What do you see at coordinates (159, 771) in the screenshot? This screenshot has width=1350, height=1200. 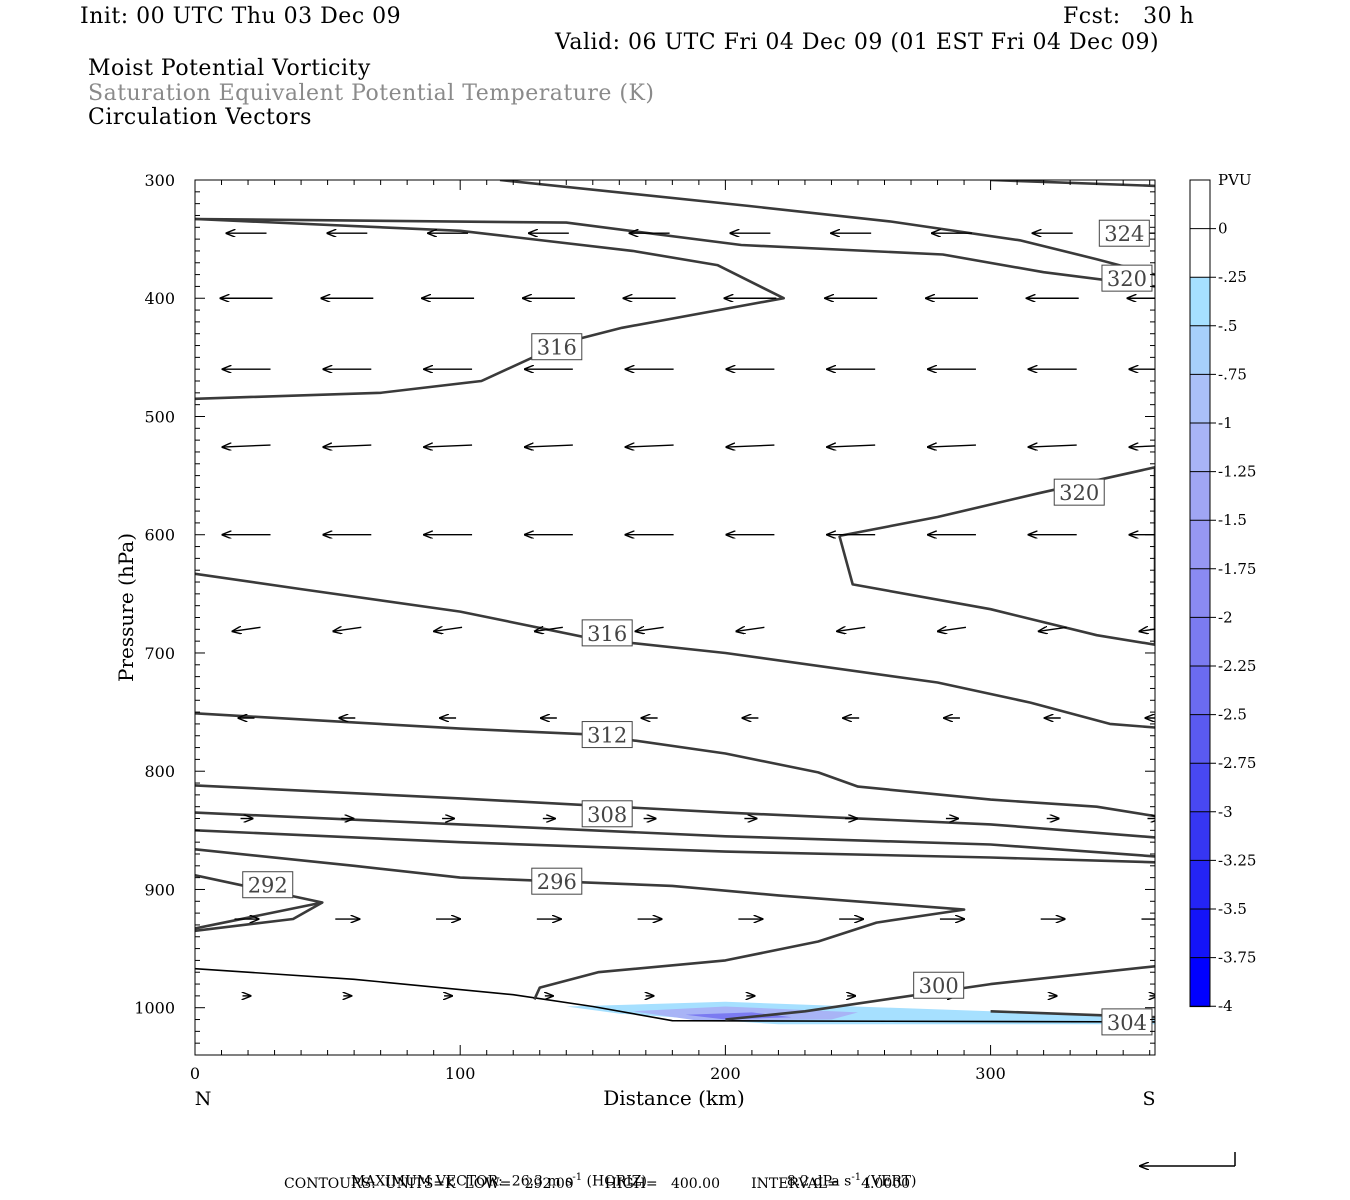 I see `y-tick-label: 800` at bounding box center [159, 771].